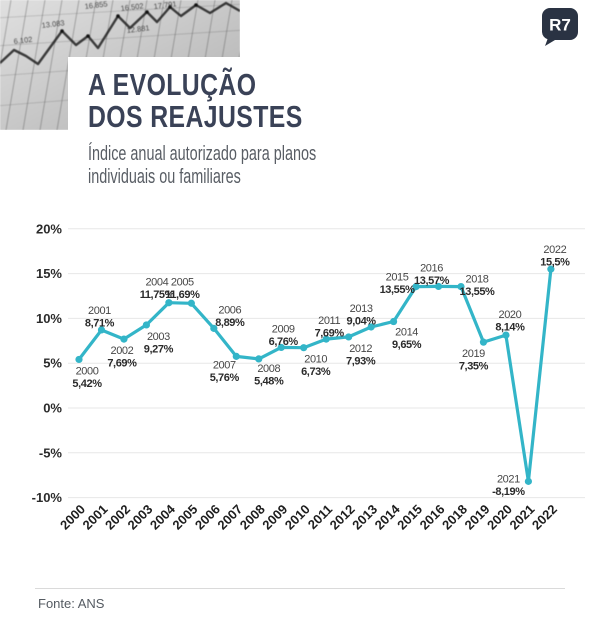 The image size is (600, 635). What do you see at coordinates (49, 228) in the screenshot?
I see `y-tick-label: 20%` at bounding box center [49, 228].